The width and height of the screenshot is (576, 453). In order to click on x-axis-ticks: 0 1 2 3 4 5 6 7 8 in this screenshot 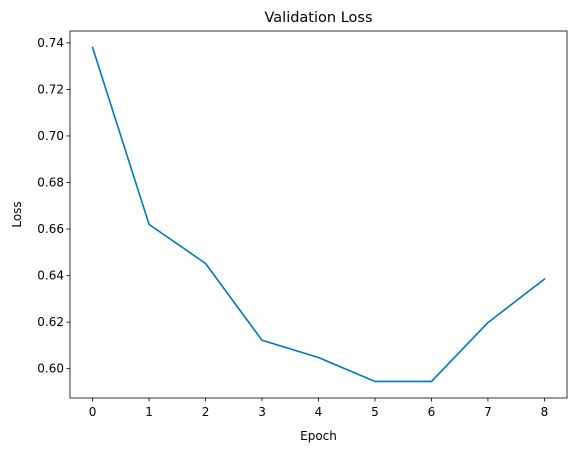, I will do `click(318, 408)`.